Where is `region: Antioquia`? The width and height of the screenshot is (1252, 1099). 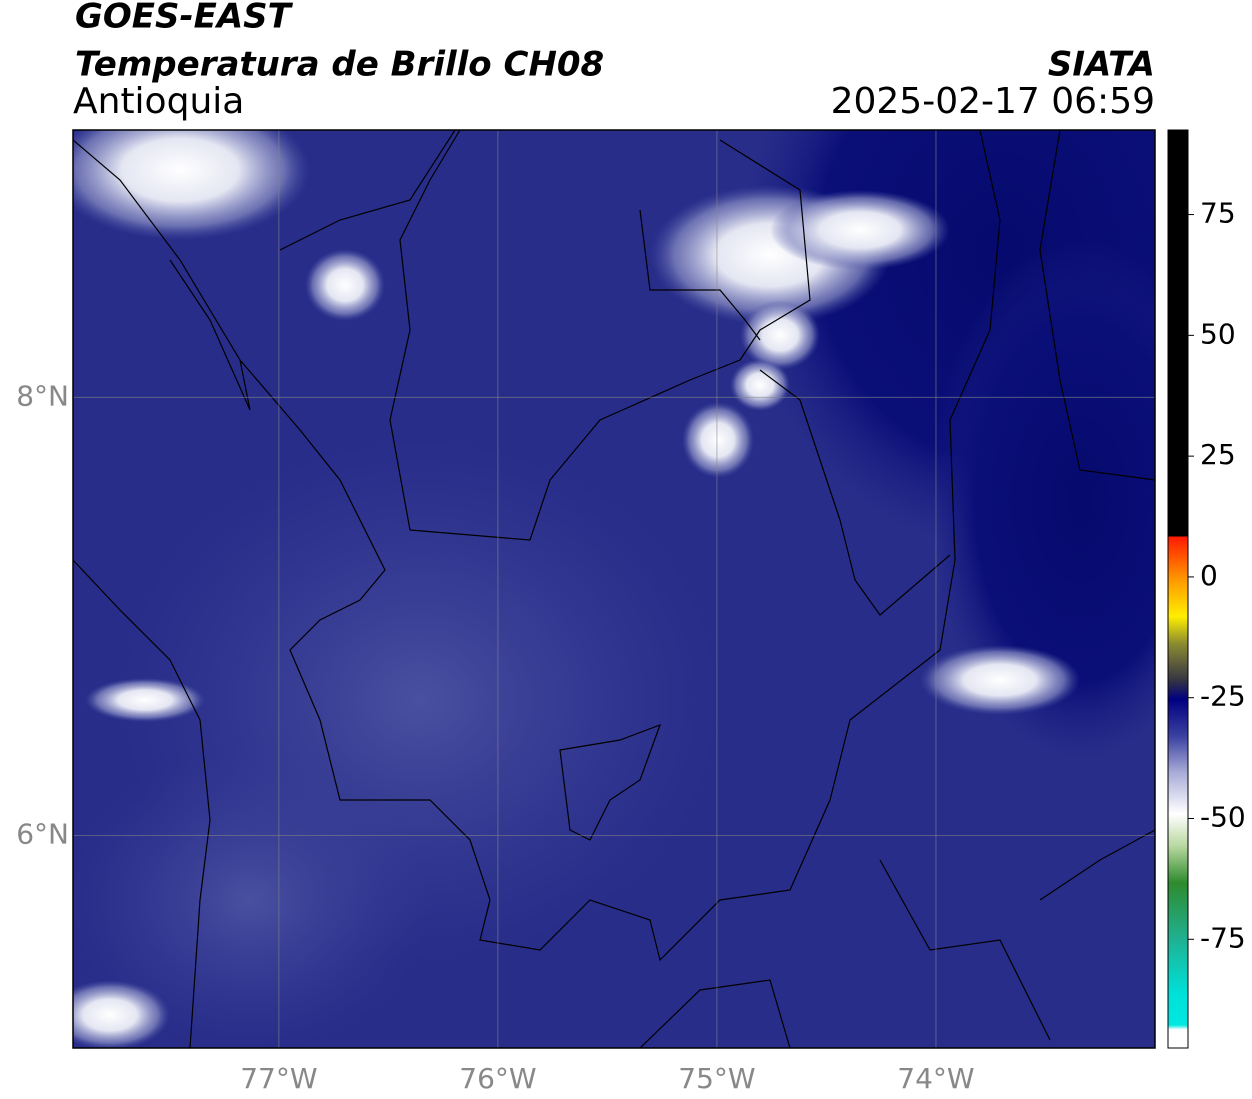
region: Antioquia is located at coordinates (158, 101).